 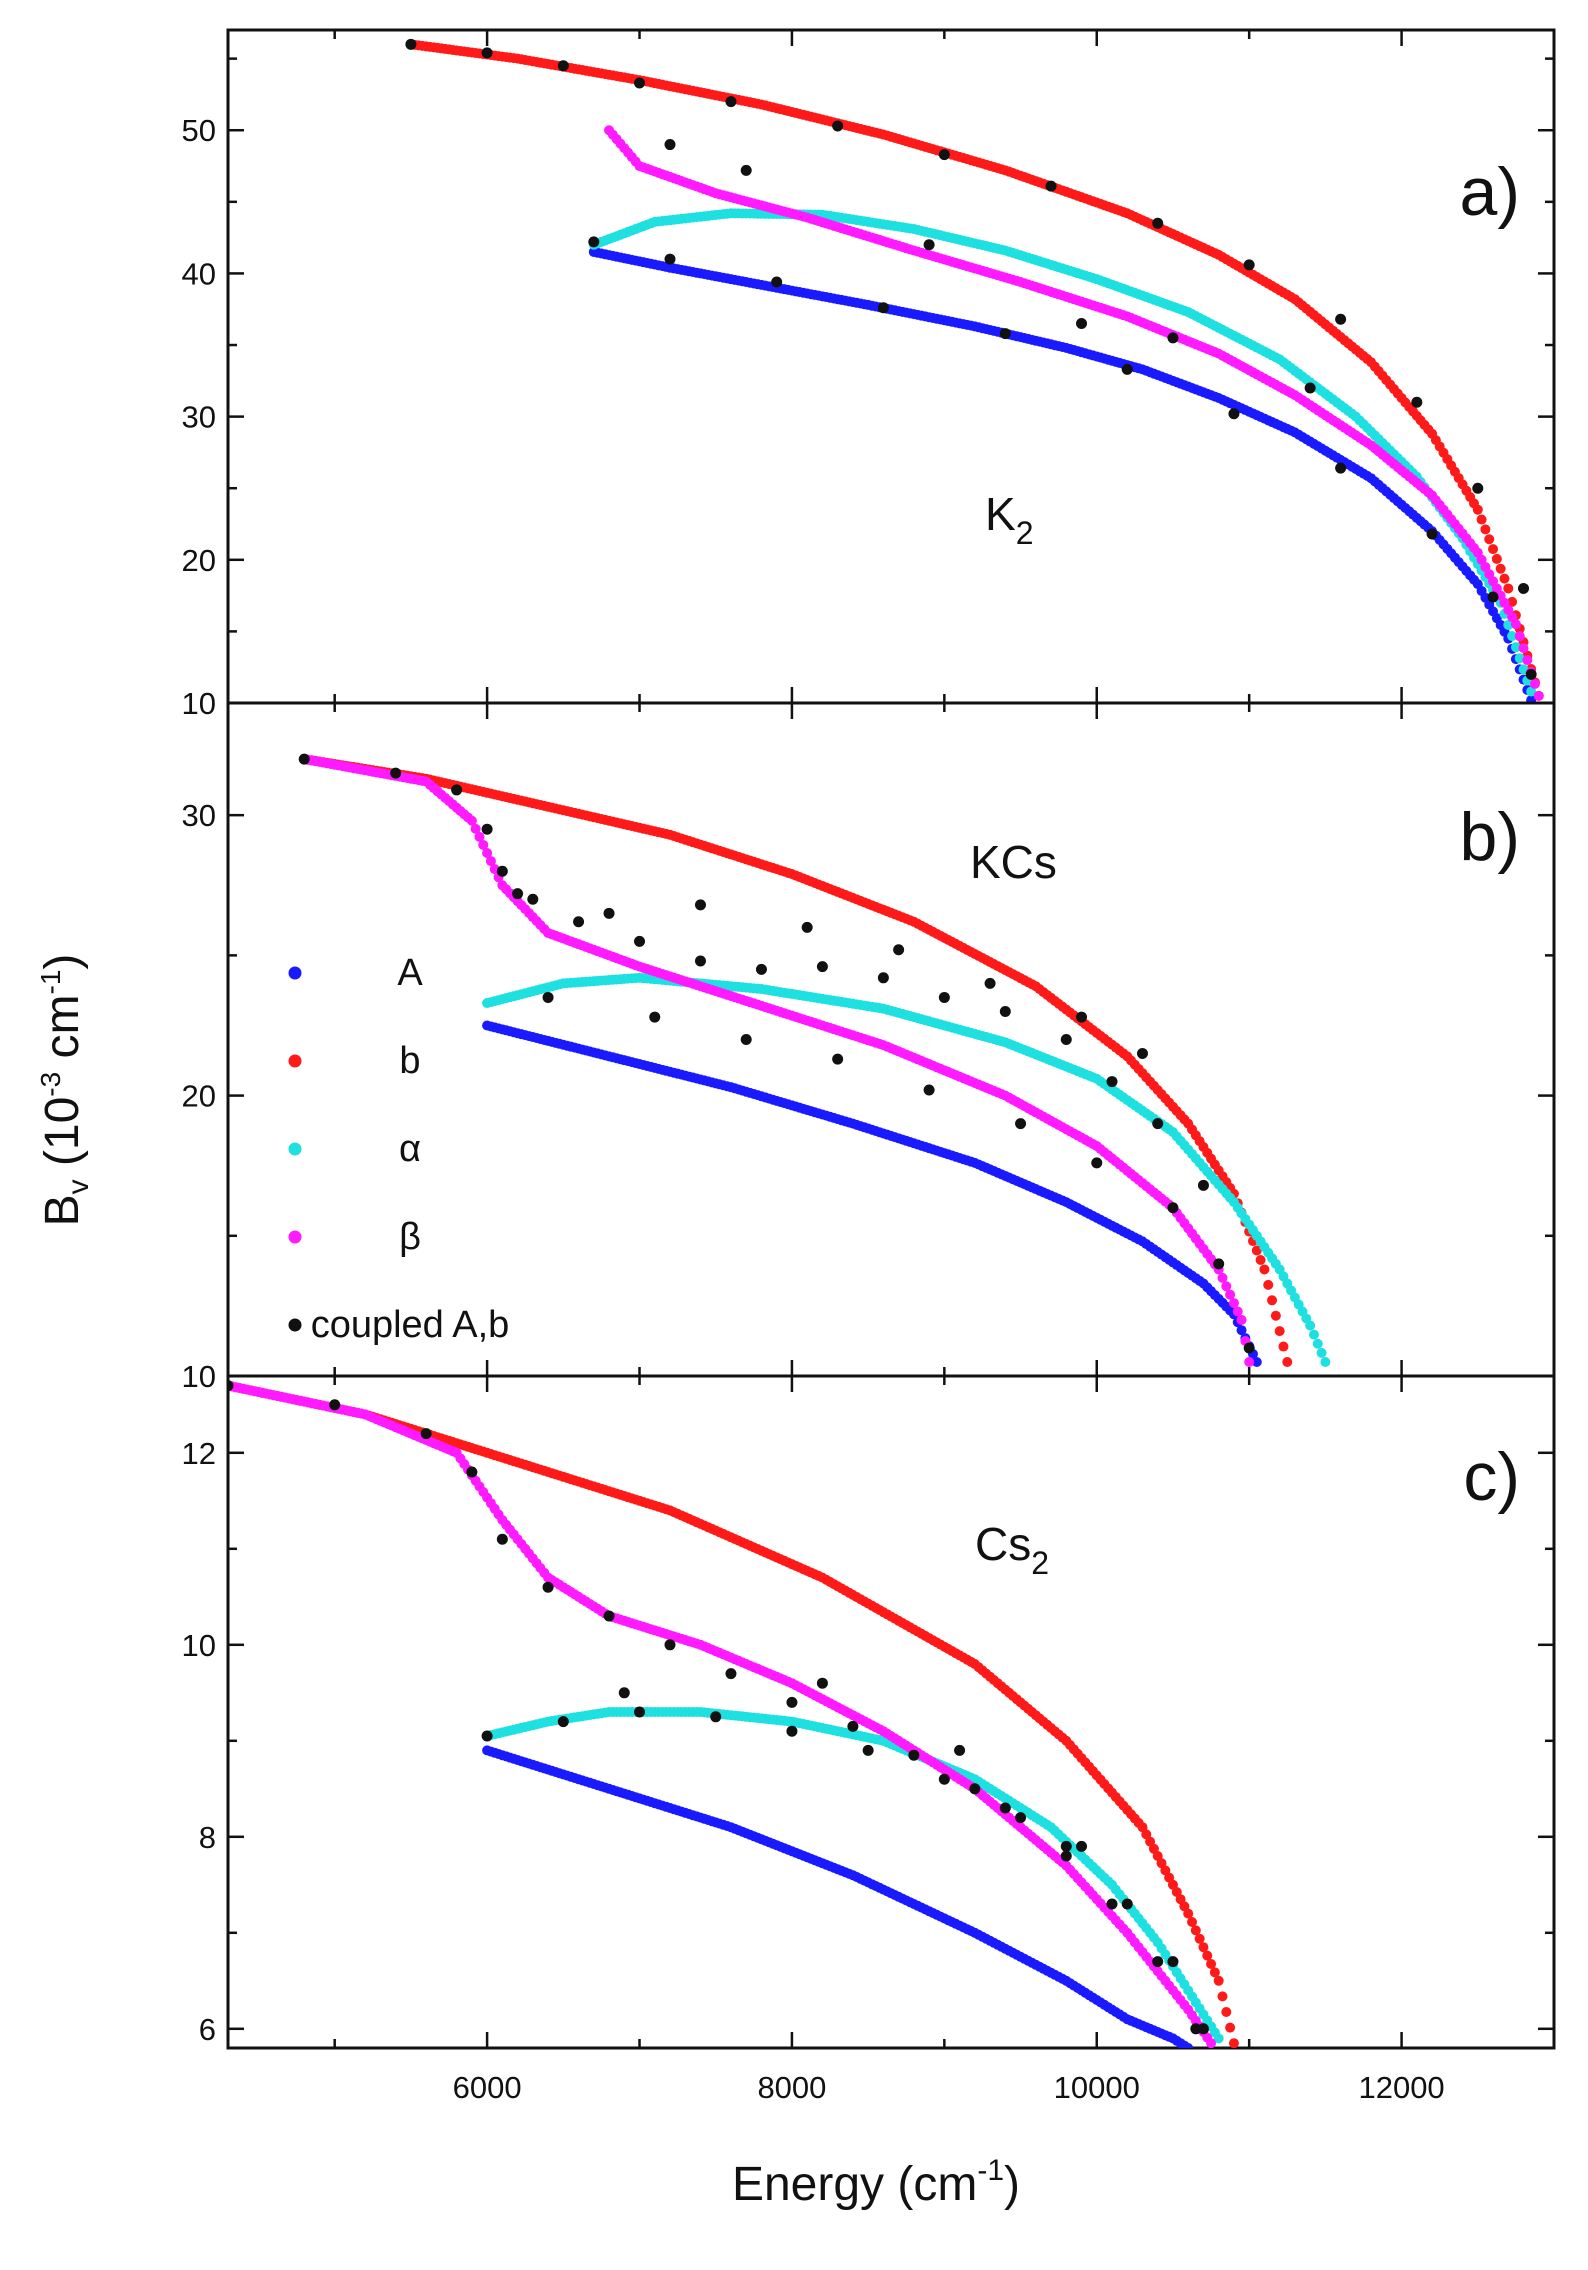 What do you see at coordinates (199, 130) in the screenshot?
I see `y-tick-label: 50` at bounding box center [199, 130].